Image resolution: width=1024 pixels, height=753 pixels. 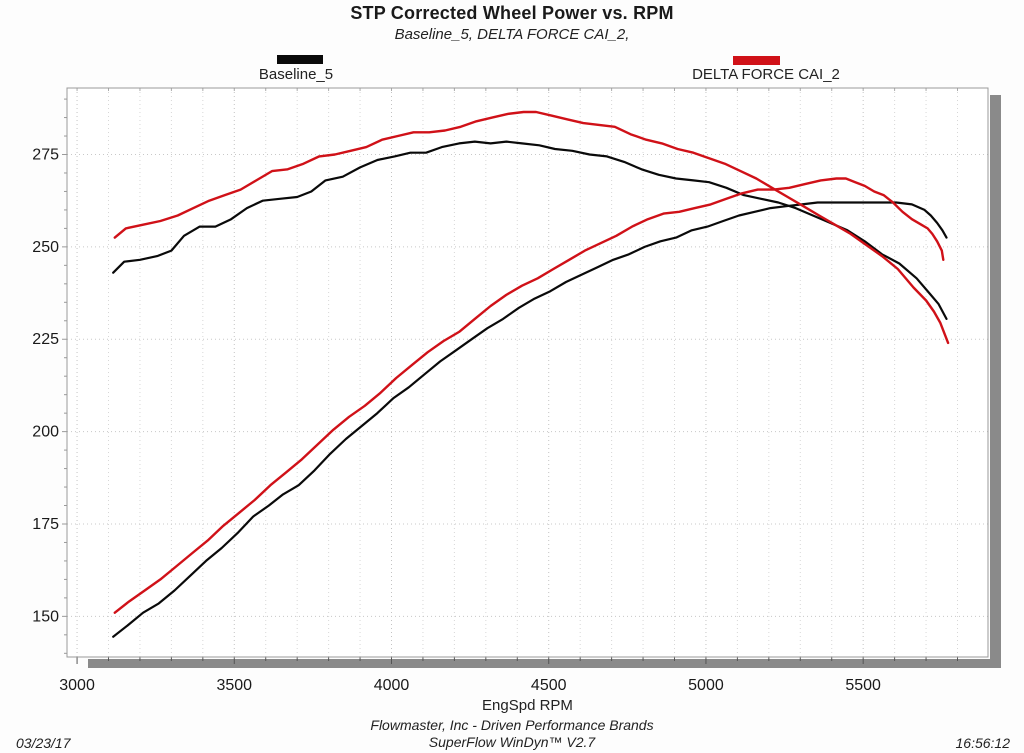 What do you see at coordinates (234, 685) in the screenshot?
I see `x-tick-label: 3500` at bounding box center [234, 685].